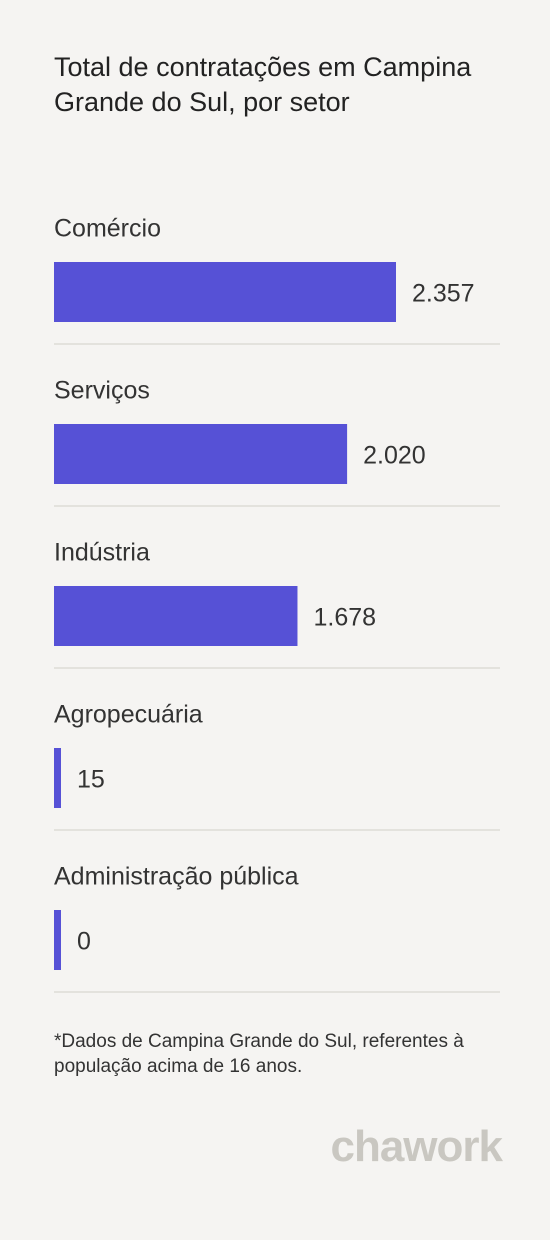 This screenshot has height=1240, width=550. What do you see at coordinates (91, 780) in the screenshot?
I see `value-label: 15` at bounding box center [91, 780].